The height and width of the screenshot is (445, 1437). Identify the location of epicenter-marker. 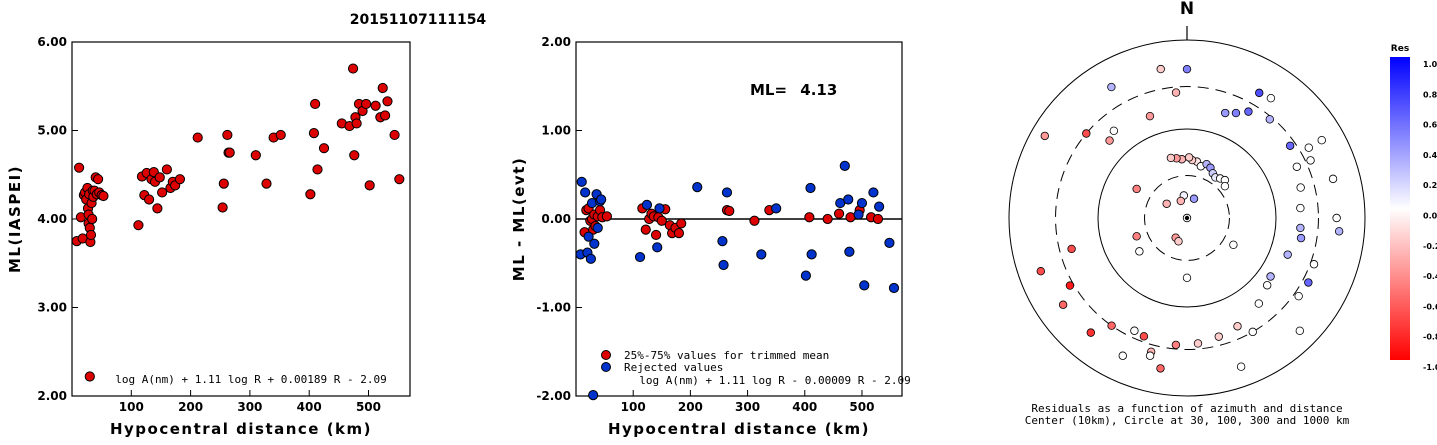
(1187, 218).